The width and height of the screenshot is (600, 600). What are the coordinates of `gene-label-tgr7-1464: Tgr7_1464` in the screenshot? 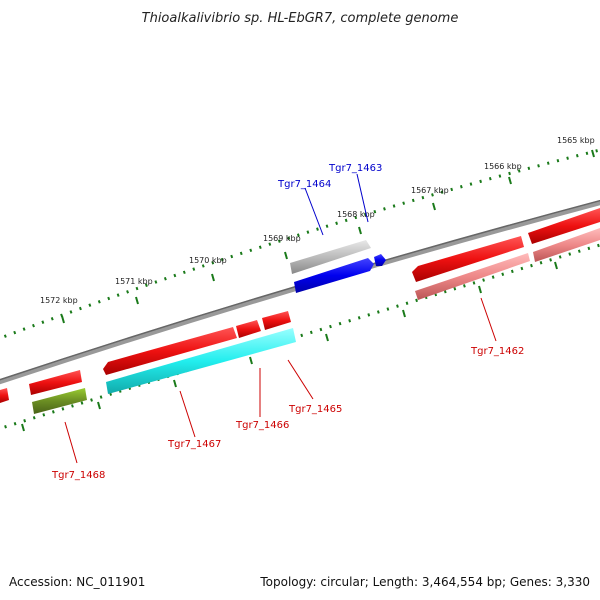 It's located at (304, 184).